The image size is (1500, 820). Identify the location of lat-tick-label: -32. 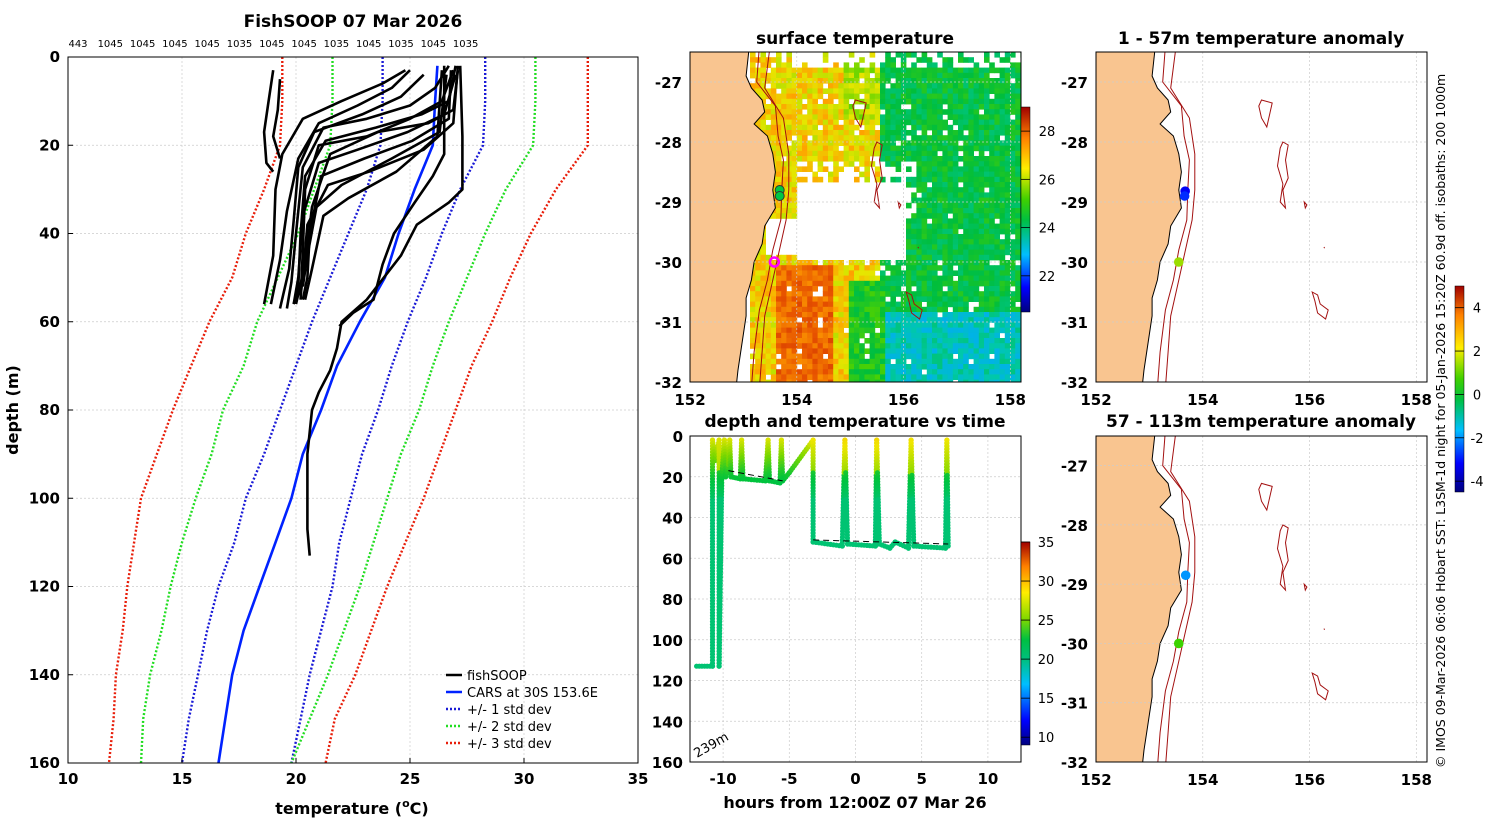
(668, 383).